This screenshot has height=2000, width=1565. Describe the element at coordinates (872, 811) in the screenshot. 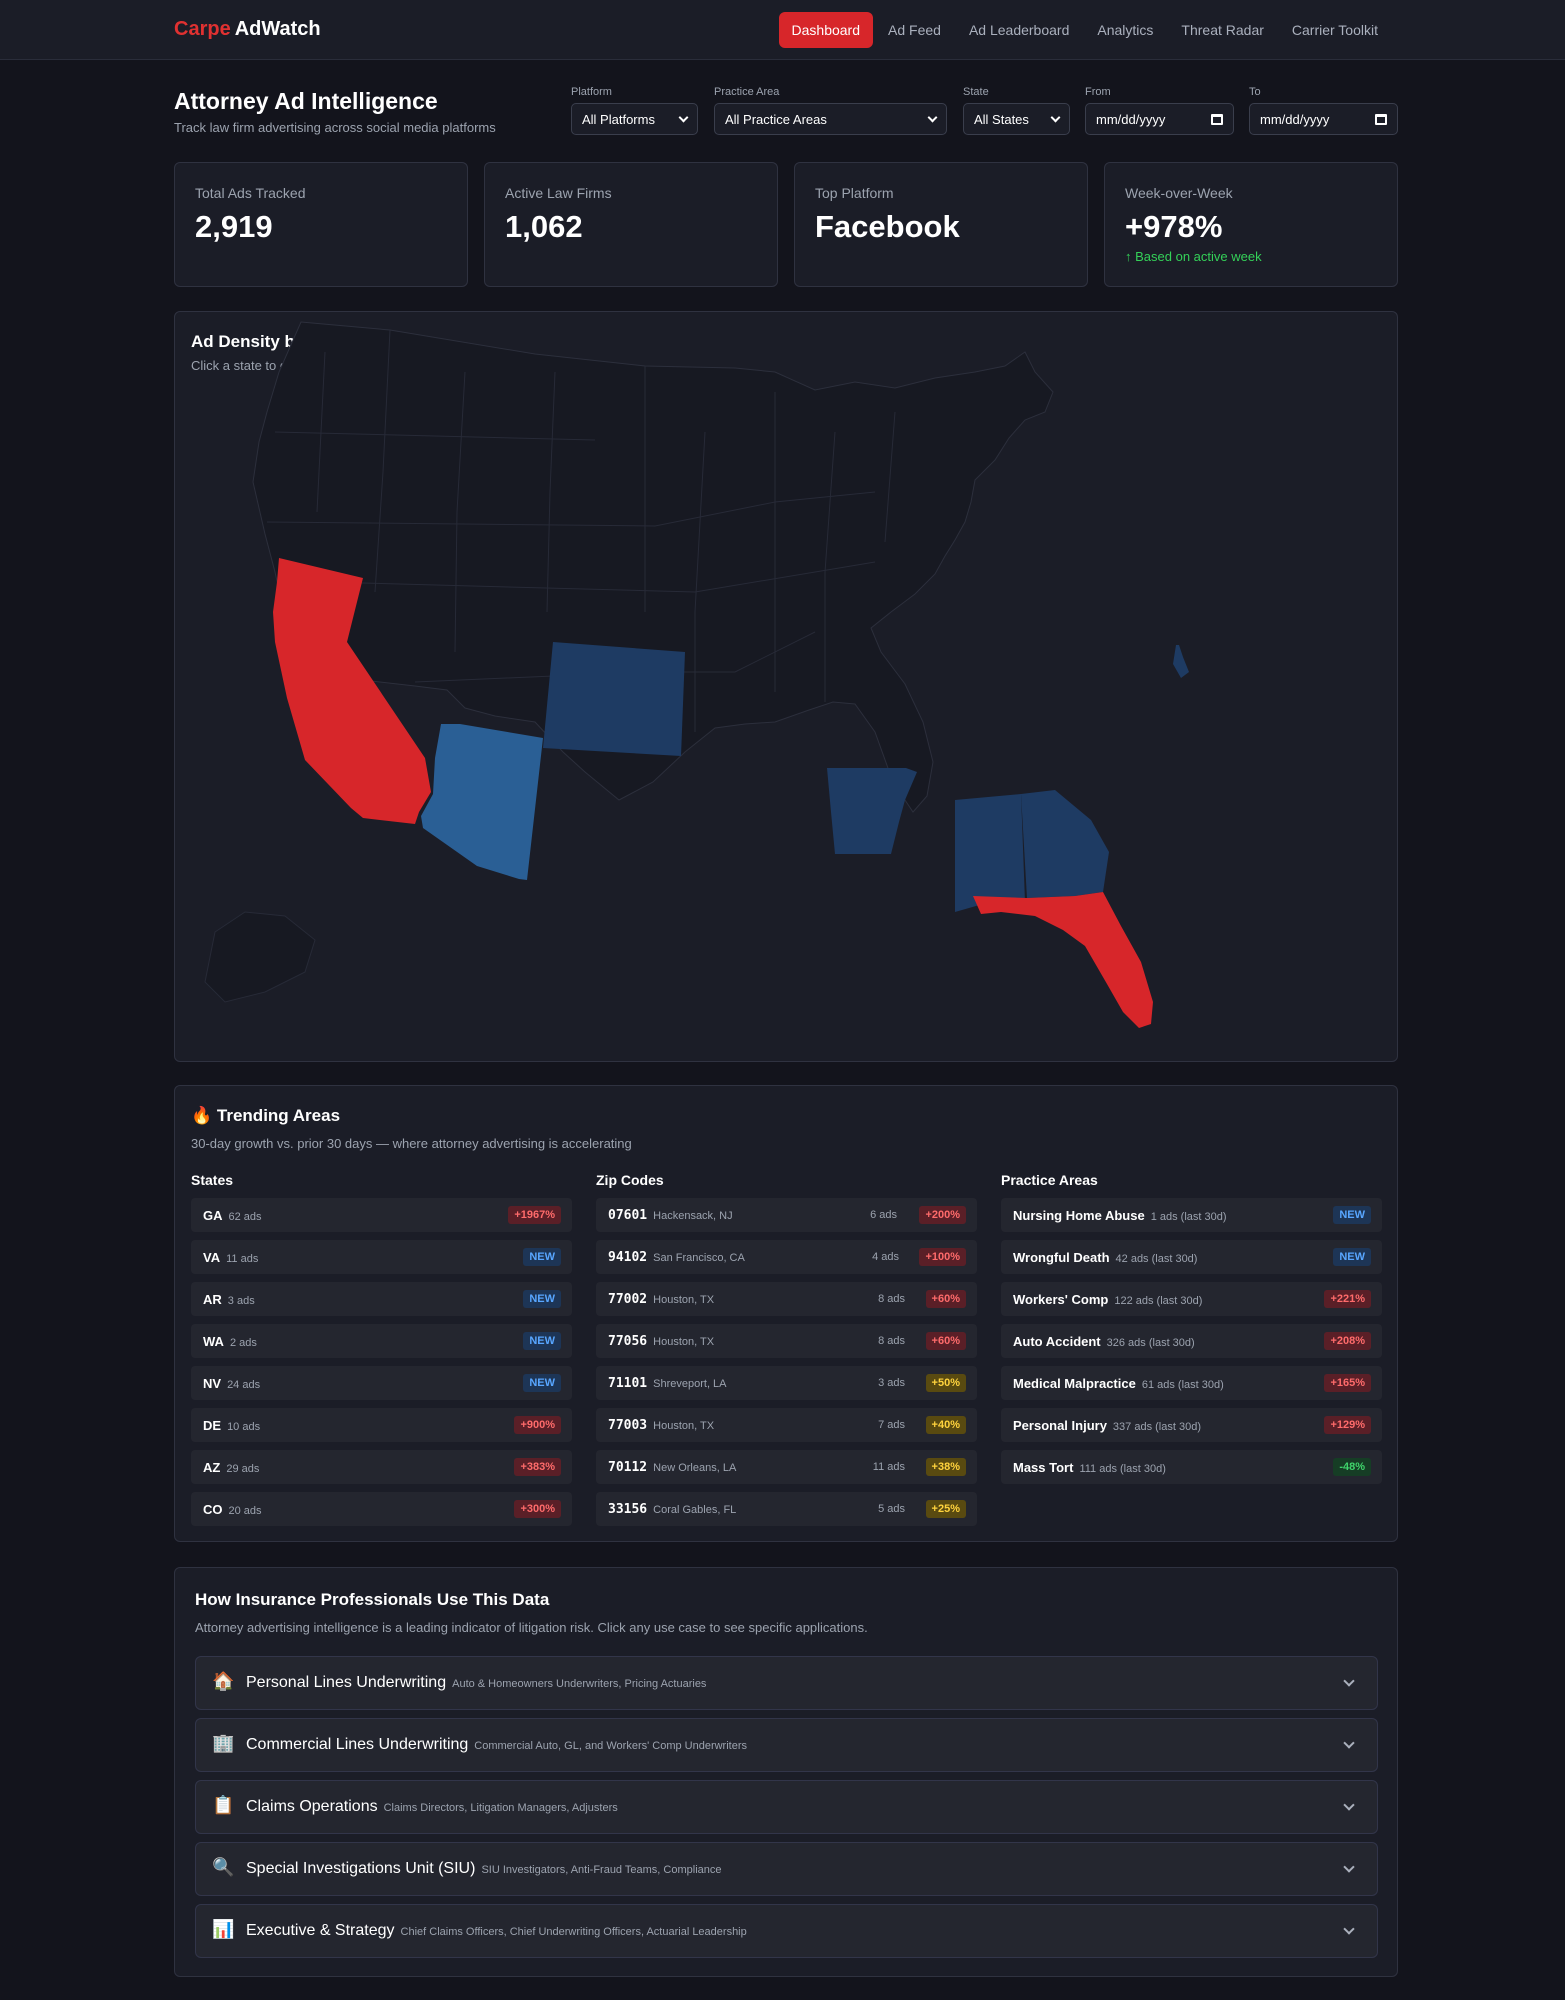

I see `state-ar` at that location.